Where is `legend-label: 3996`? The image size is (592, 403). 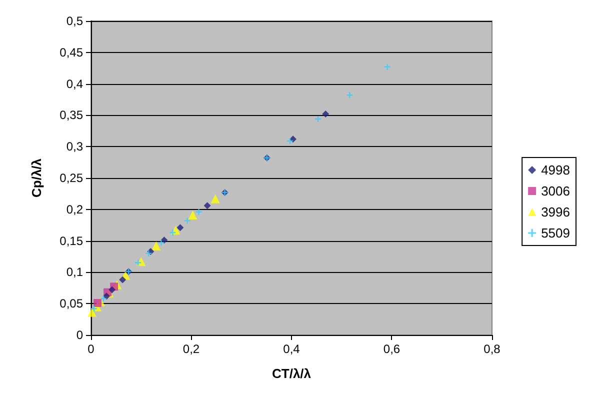
legend-label: 3996 is located at coordinates (555, 212).